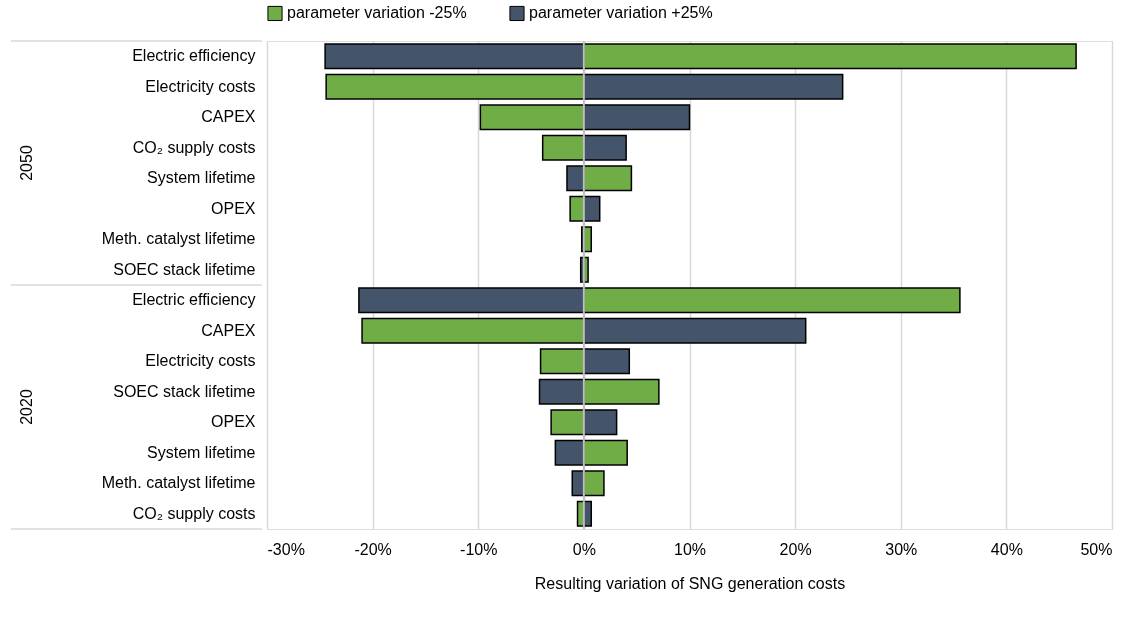 The width and height of the screenshot is (1135, 631). I want to click on legend-label: parameter variation -25%, so click(377, 13).